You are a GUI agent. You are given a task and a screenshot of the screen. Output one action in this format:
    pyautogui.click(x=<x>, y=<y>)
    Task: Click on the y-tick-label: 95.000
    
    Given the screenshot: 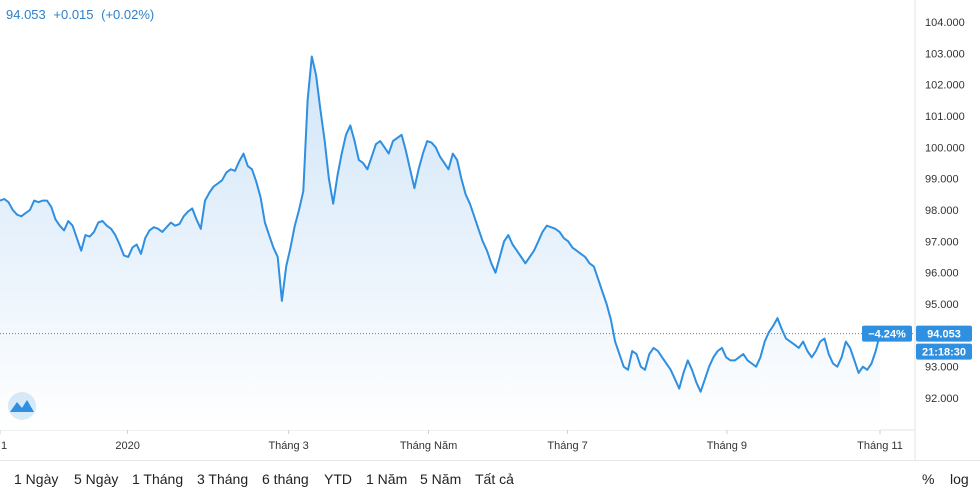 What is the action you would take?
    pyautogui.click(x=942, y=305)
    